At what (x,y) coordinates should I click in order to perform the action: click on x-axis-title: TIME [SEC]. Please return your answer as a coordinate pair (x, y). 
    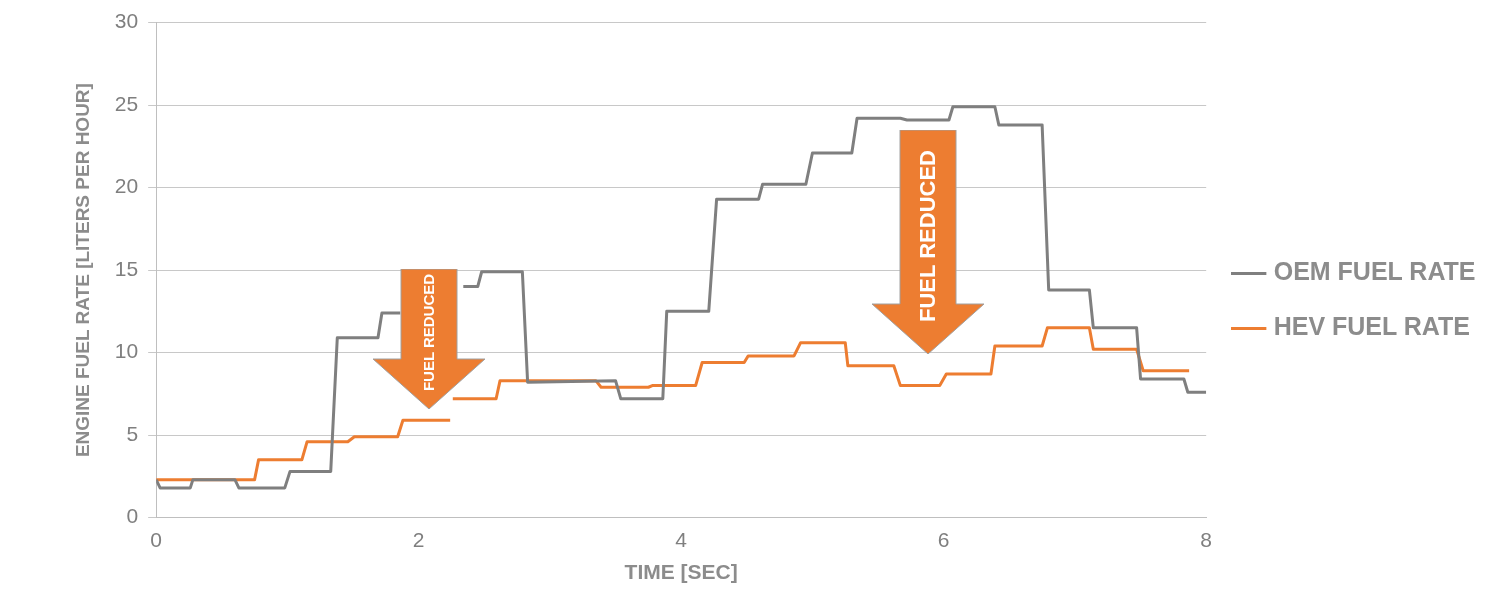
    Looking at the image, I should click on (681, 572).